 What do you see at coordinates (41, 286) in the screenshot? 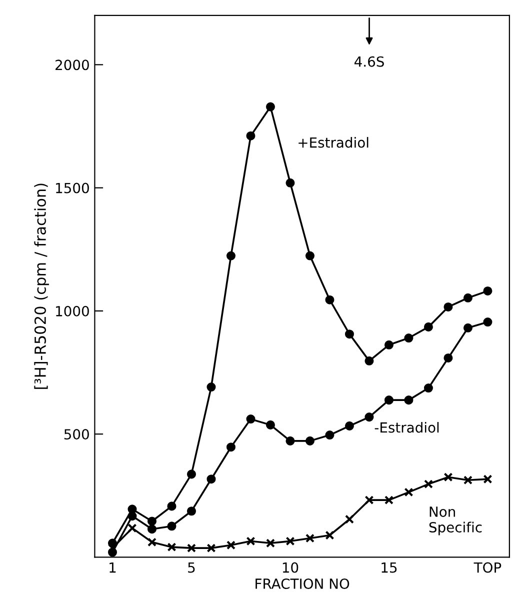
I see `y-axis-title: [³H]-R5020 (cpm / fraction)` at bounding box center [41, 286].